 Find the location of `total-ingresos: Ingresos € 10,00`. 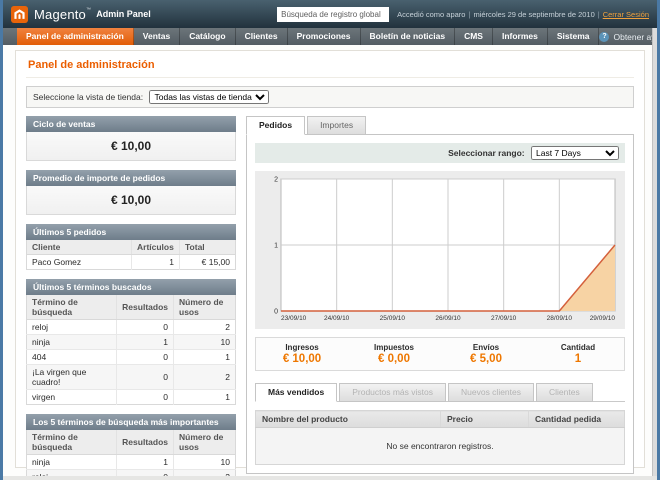

total-ingresos: Ingresos € 10,00 is located at coordinates (302, 354).